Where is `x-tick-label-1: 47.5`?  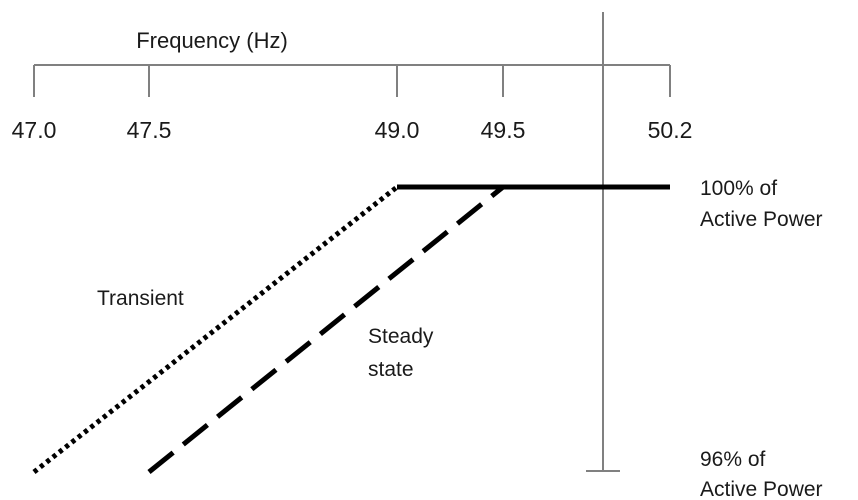
x-tick-label-1: 47.5 is located at coordinates (149, 130).